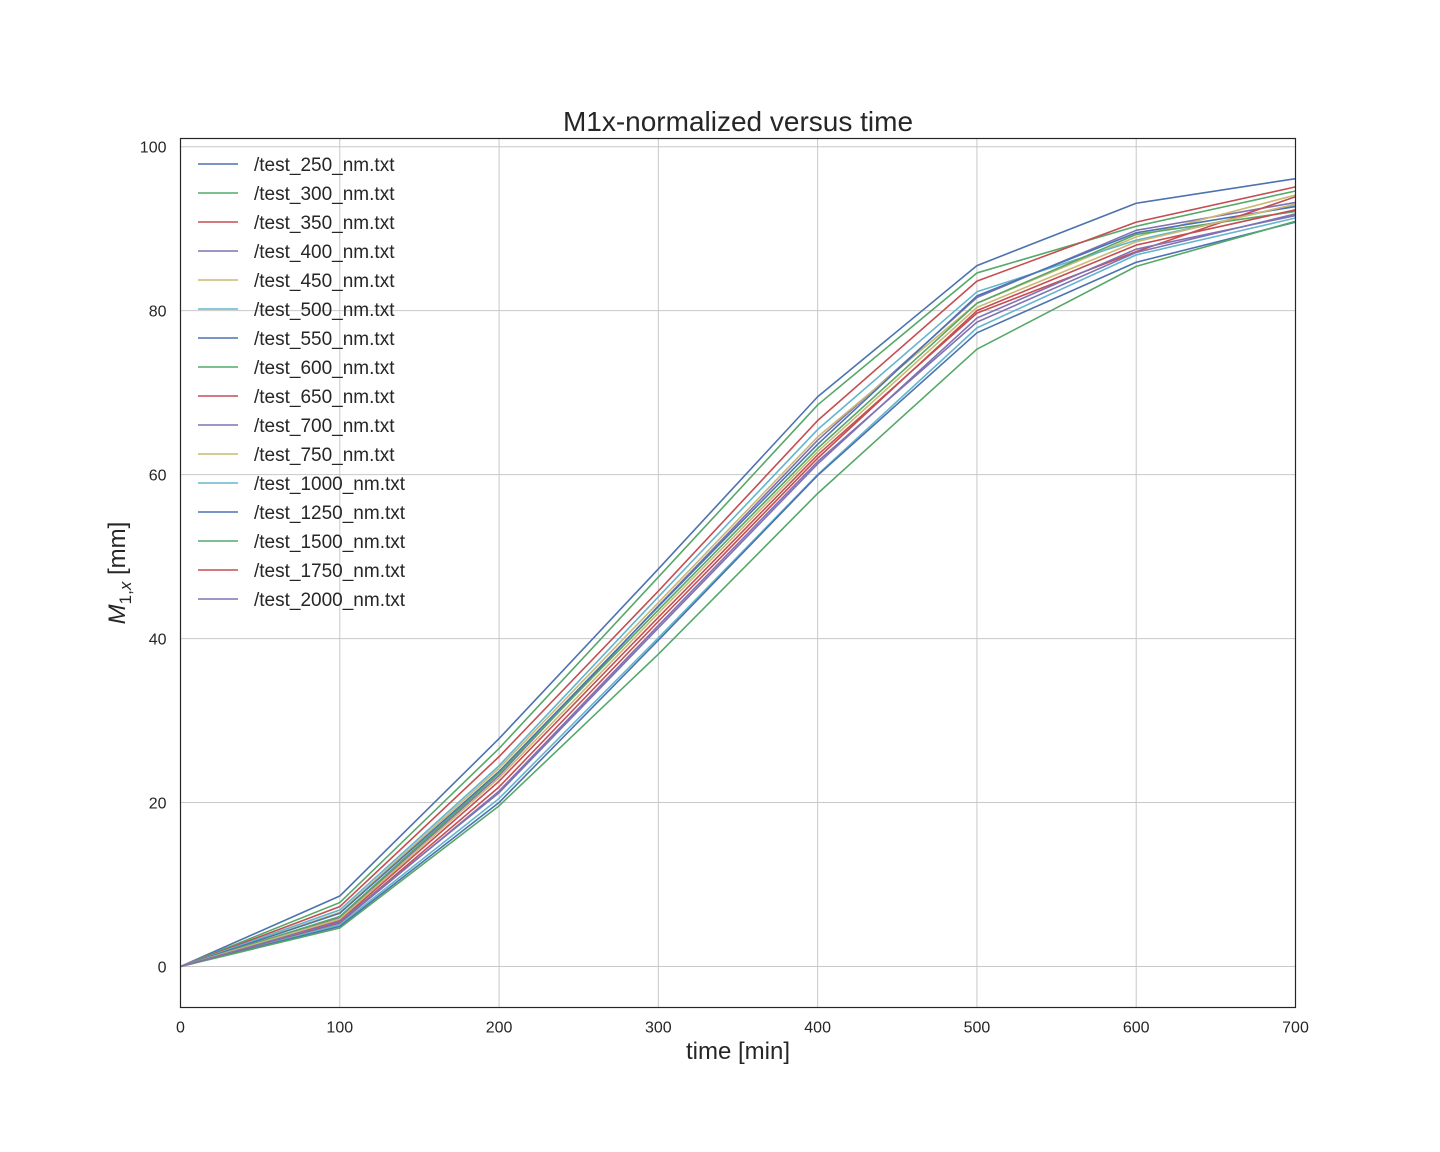 This screenshot has height=1152, width=1440. Describe the element at coordinates (158, 804) in the screenshot. I see `y-tick-label: 20` at that location.